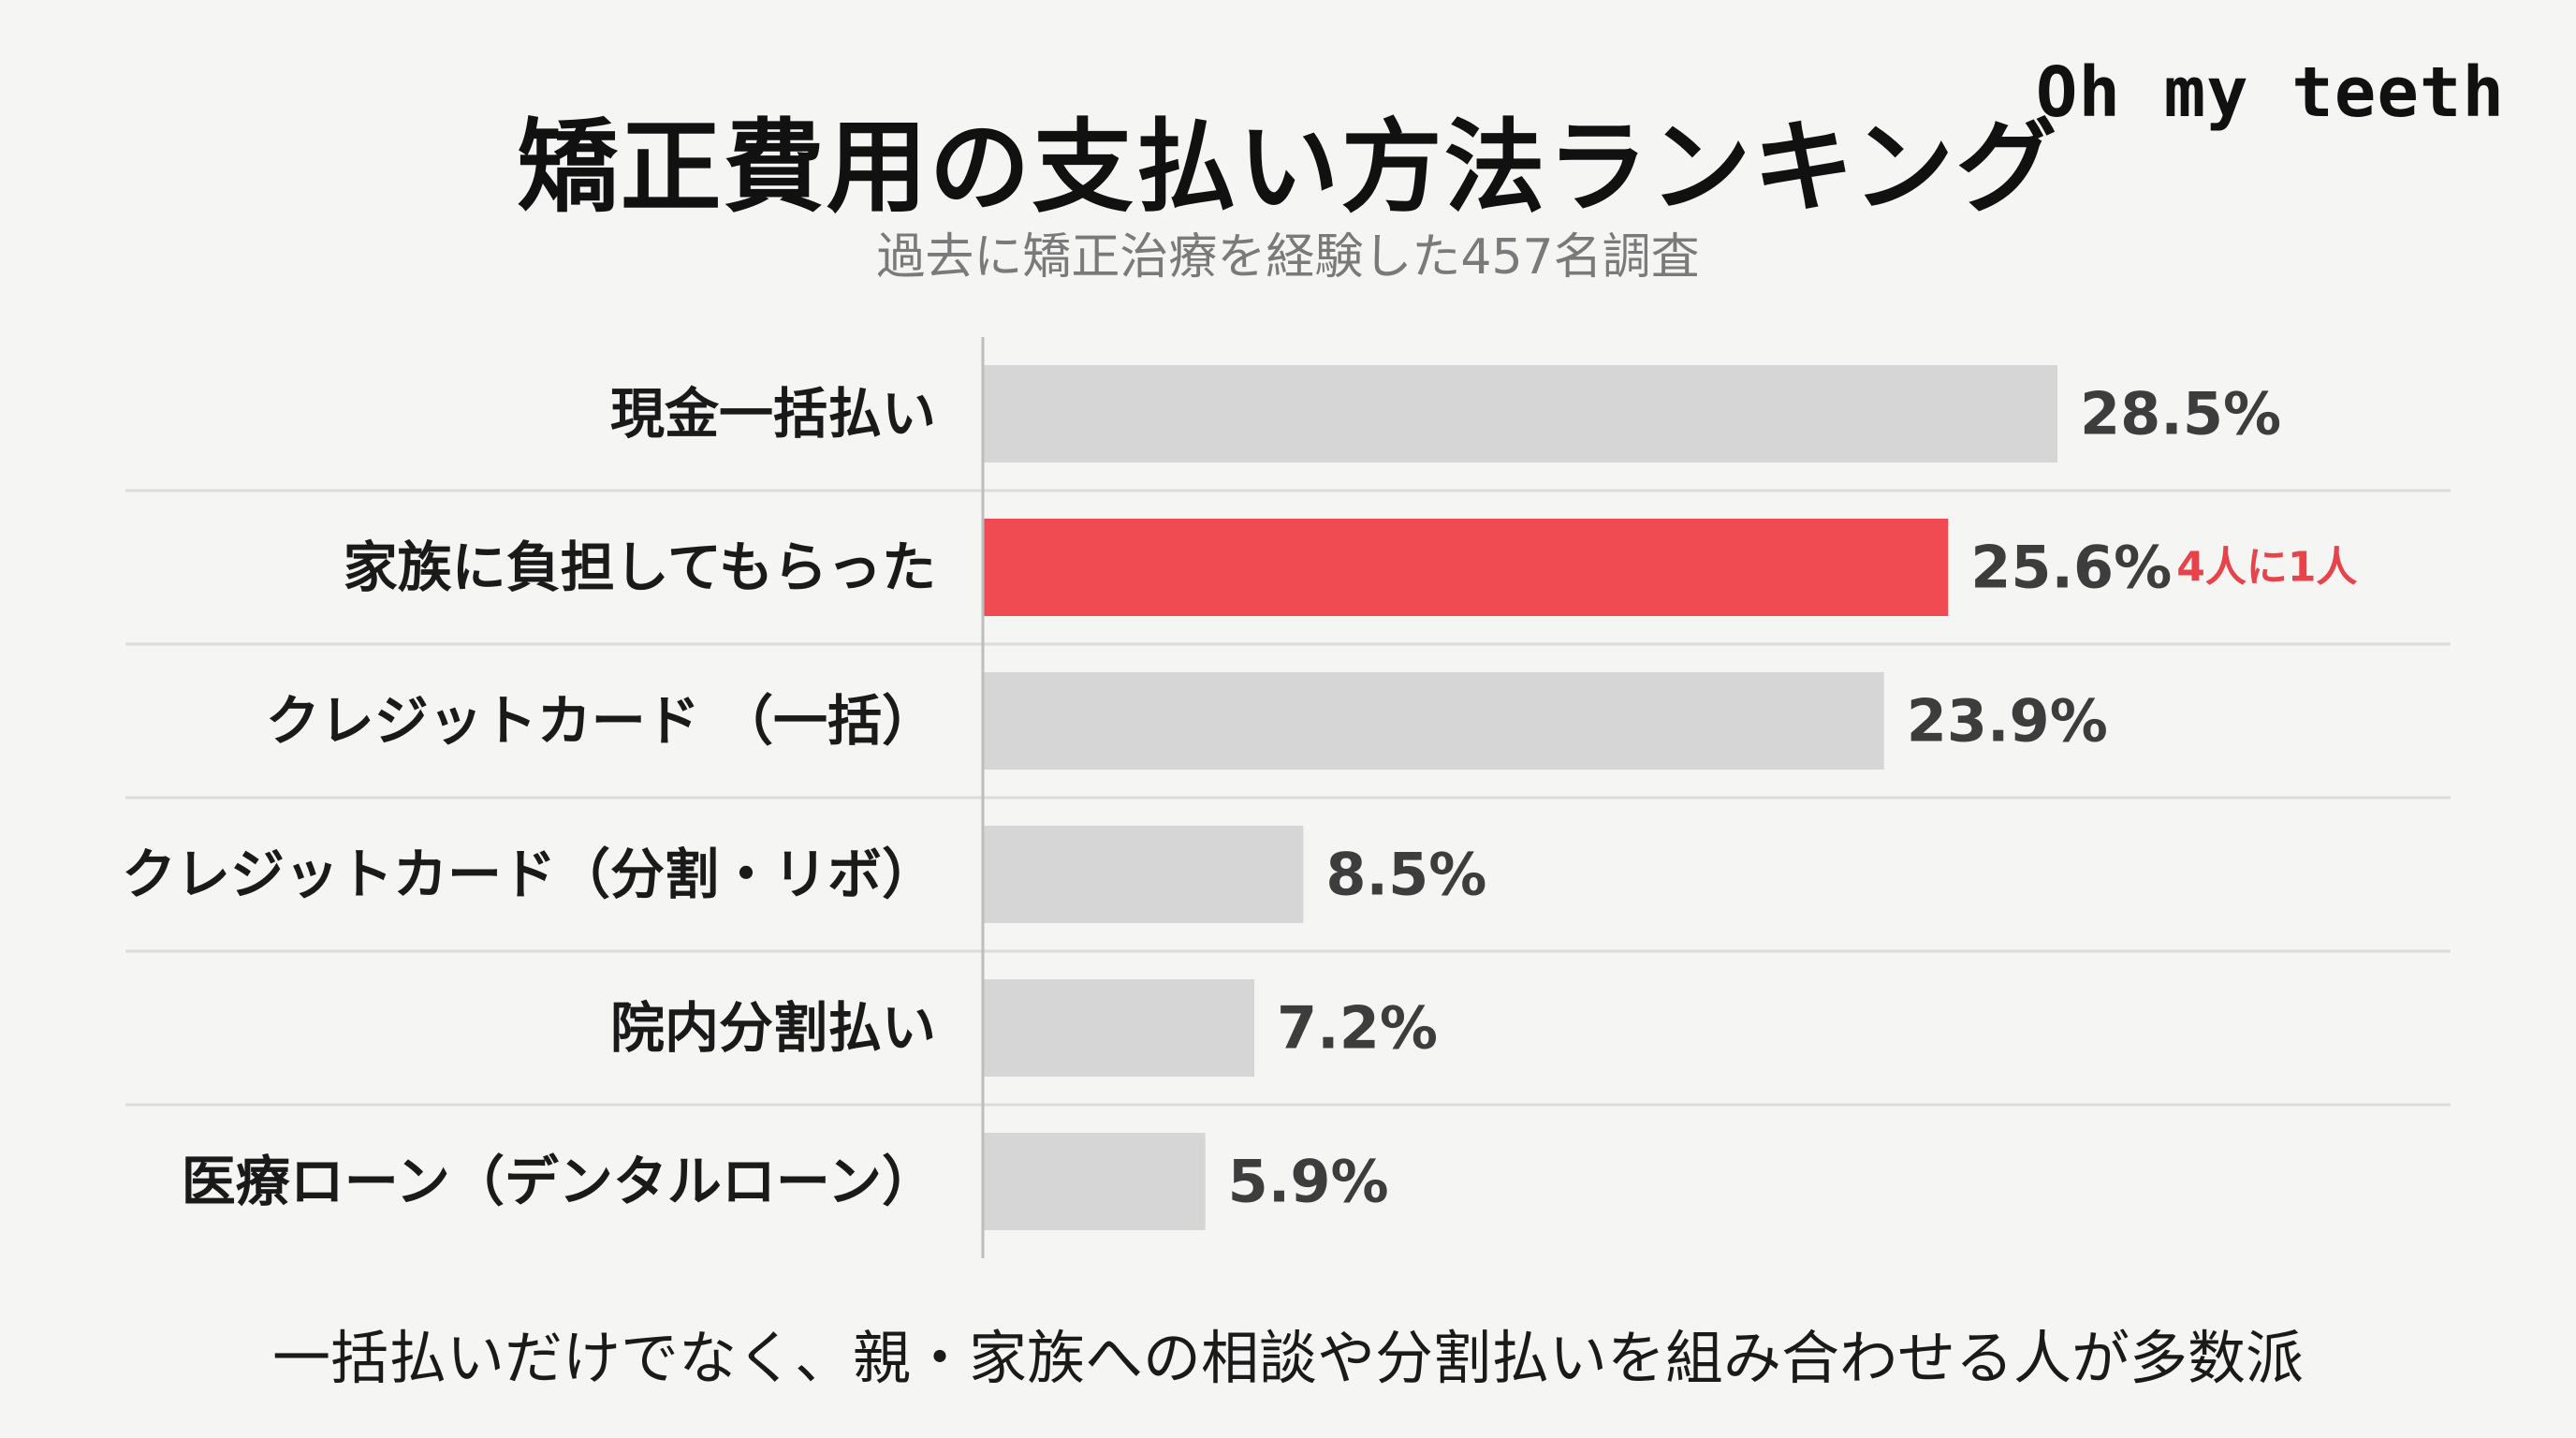 The height and width of the screenshot is (1438, 2576). Describe the element at coordinates (2181, 414) in the screenshot. I see `value-label: 28.5%` at that location.